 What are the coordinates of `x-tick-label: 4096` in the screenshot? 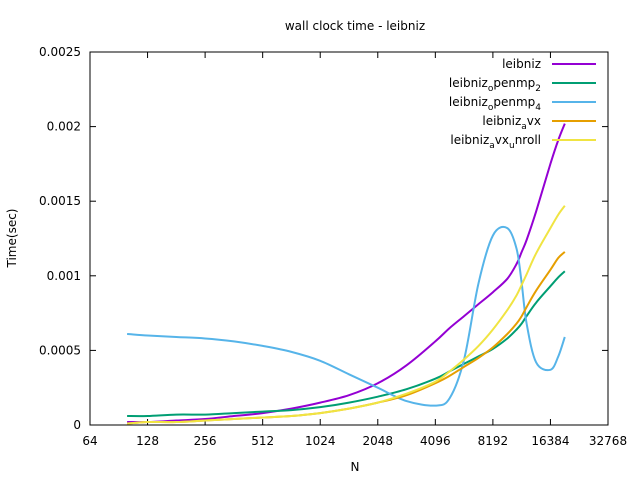 It's located at (435, 441).